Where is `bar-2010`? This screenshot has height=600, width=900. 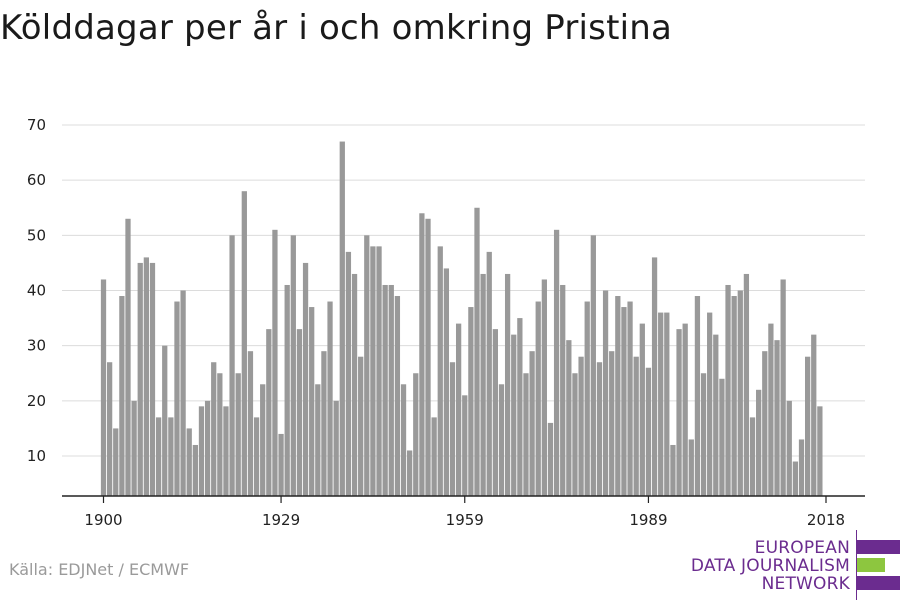
bar-2010 is located at coordinates (777, 418).